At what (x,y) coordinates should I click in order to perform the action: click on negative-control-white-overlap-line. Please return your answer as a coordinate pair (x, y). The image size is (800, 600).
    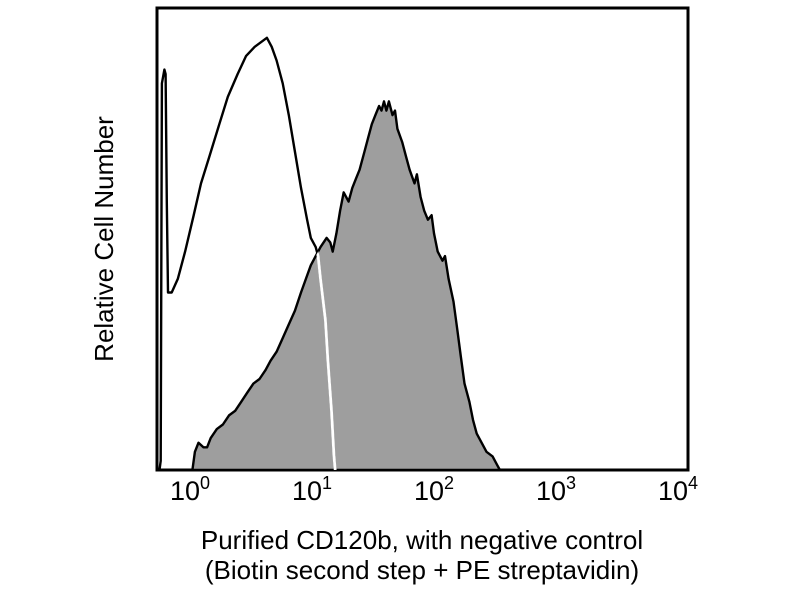
    Looking at the image, I should click on (264, 286).